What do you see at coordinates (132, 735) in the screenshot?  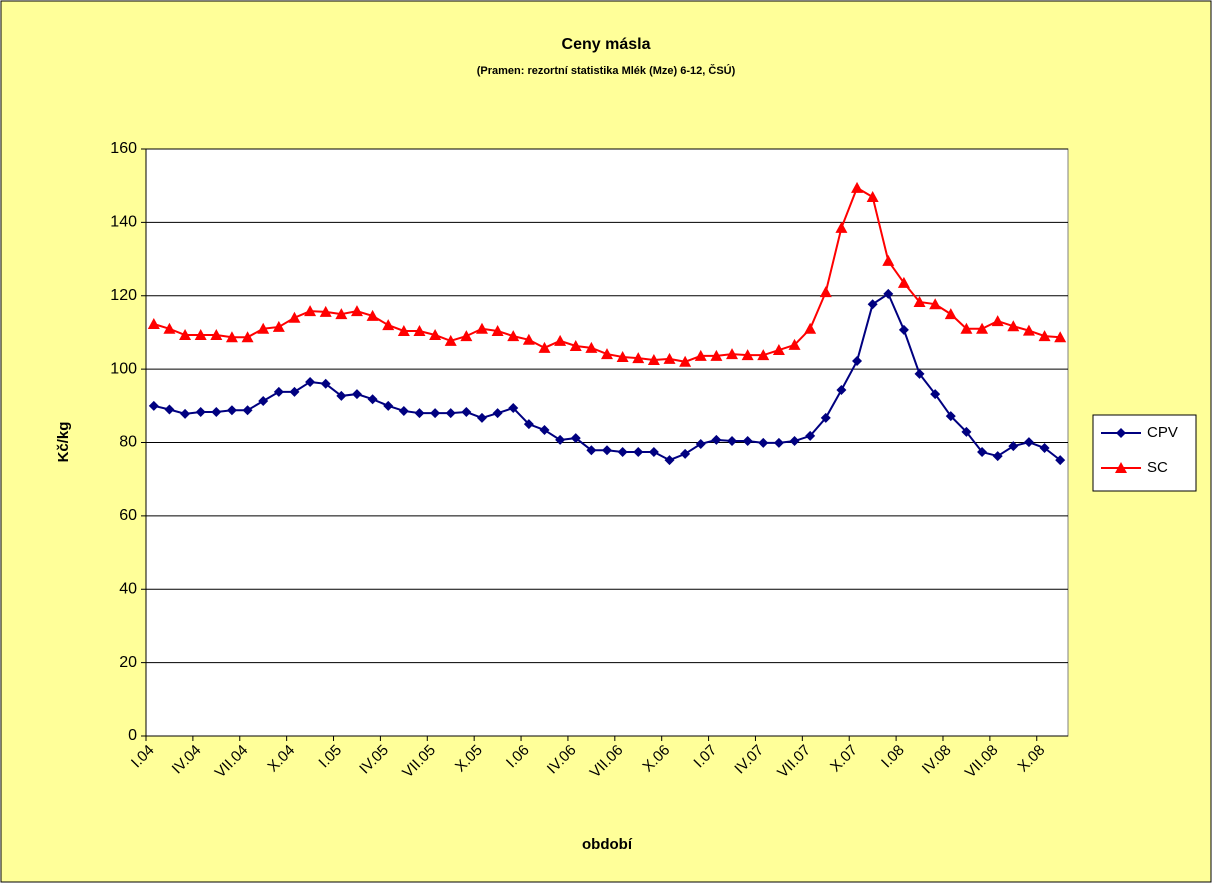 I see `y-tick-label: 0` at bounding box center [132, 735].